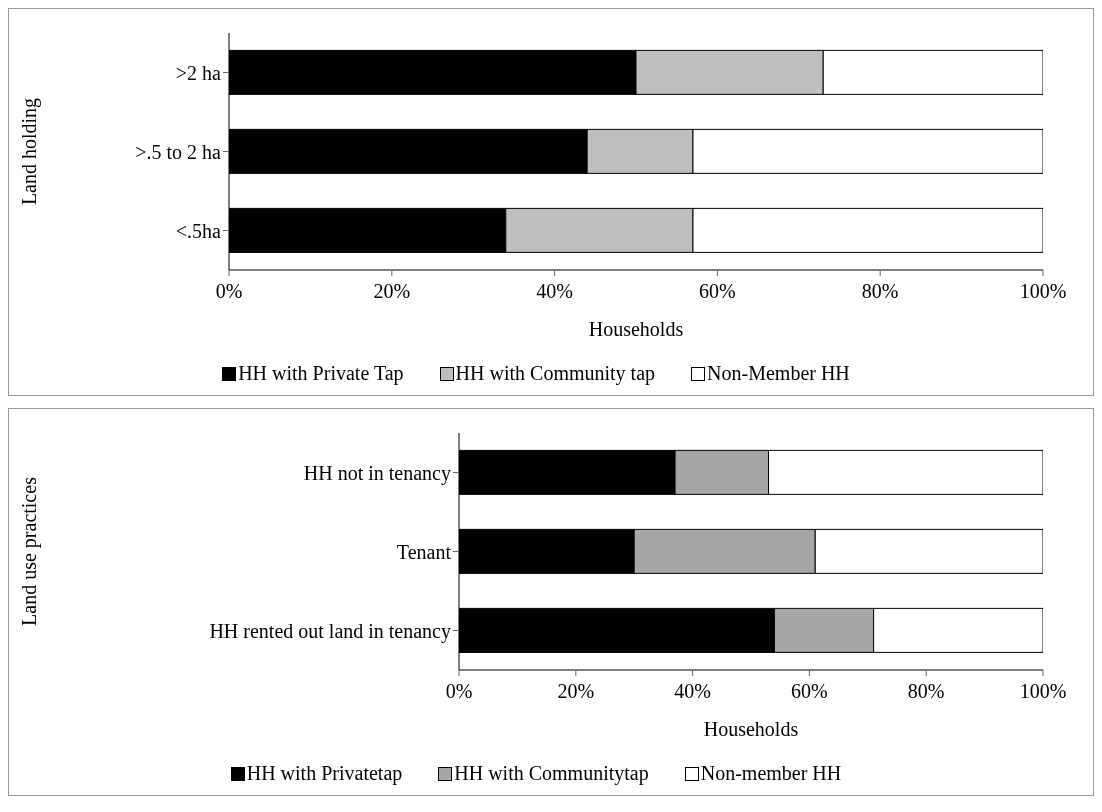 The image size is (1102, 812). I want to click on y-tick-label: <.5ha, so click(198, 230).